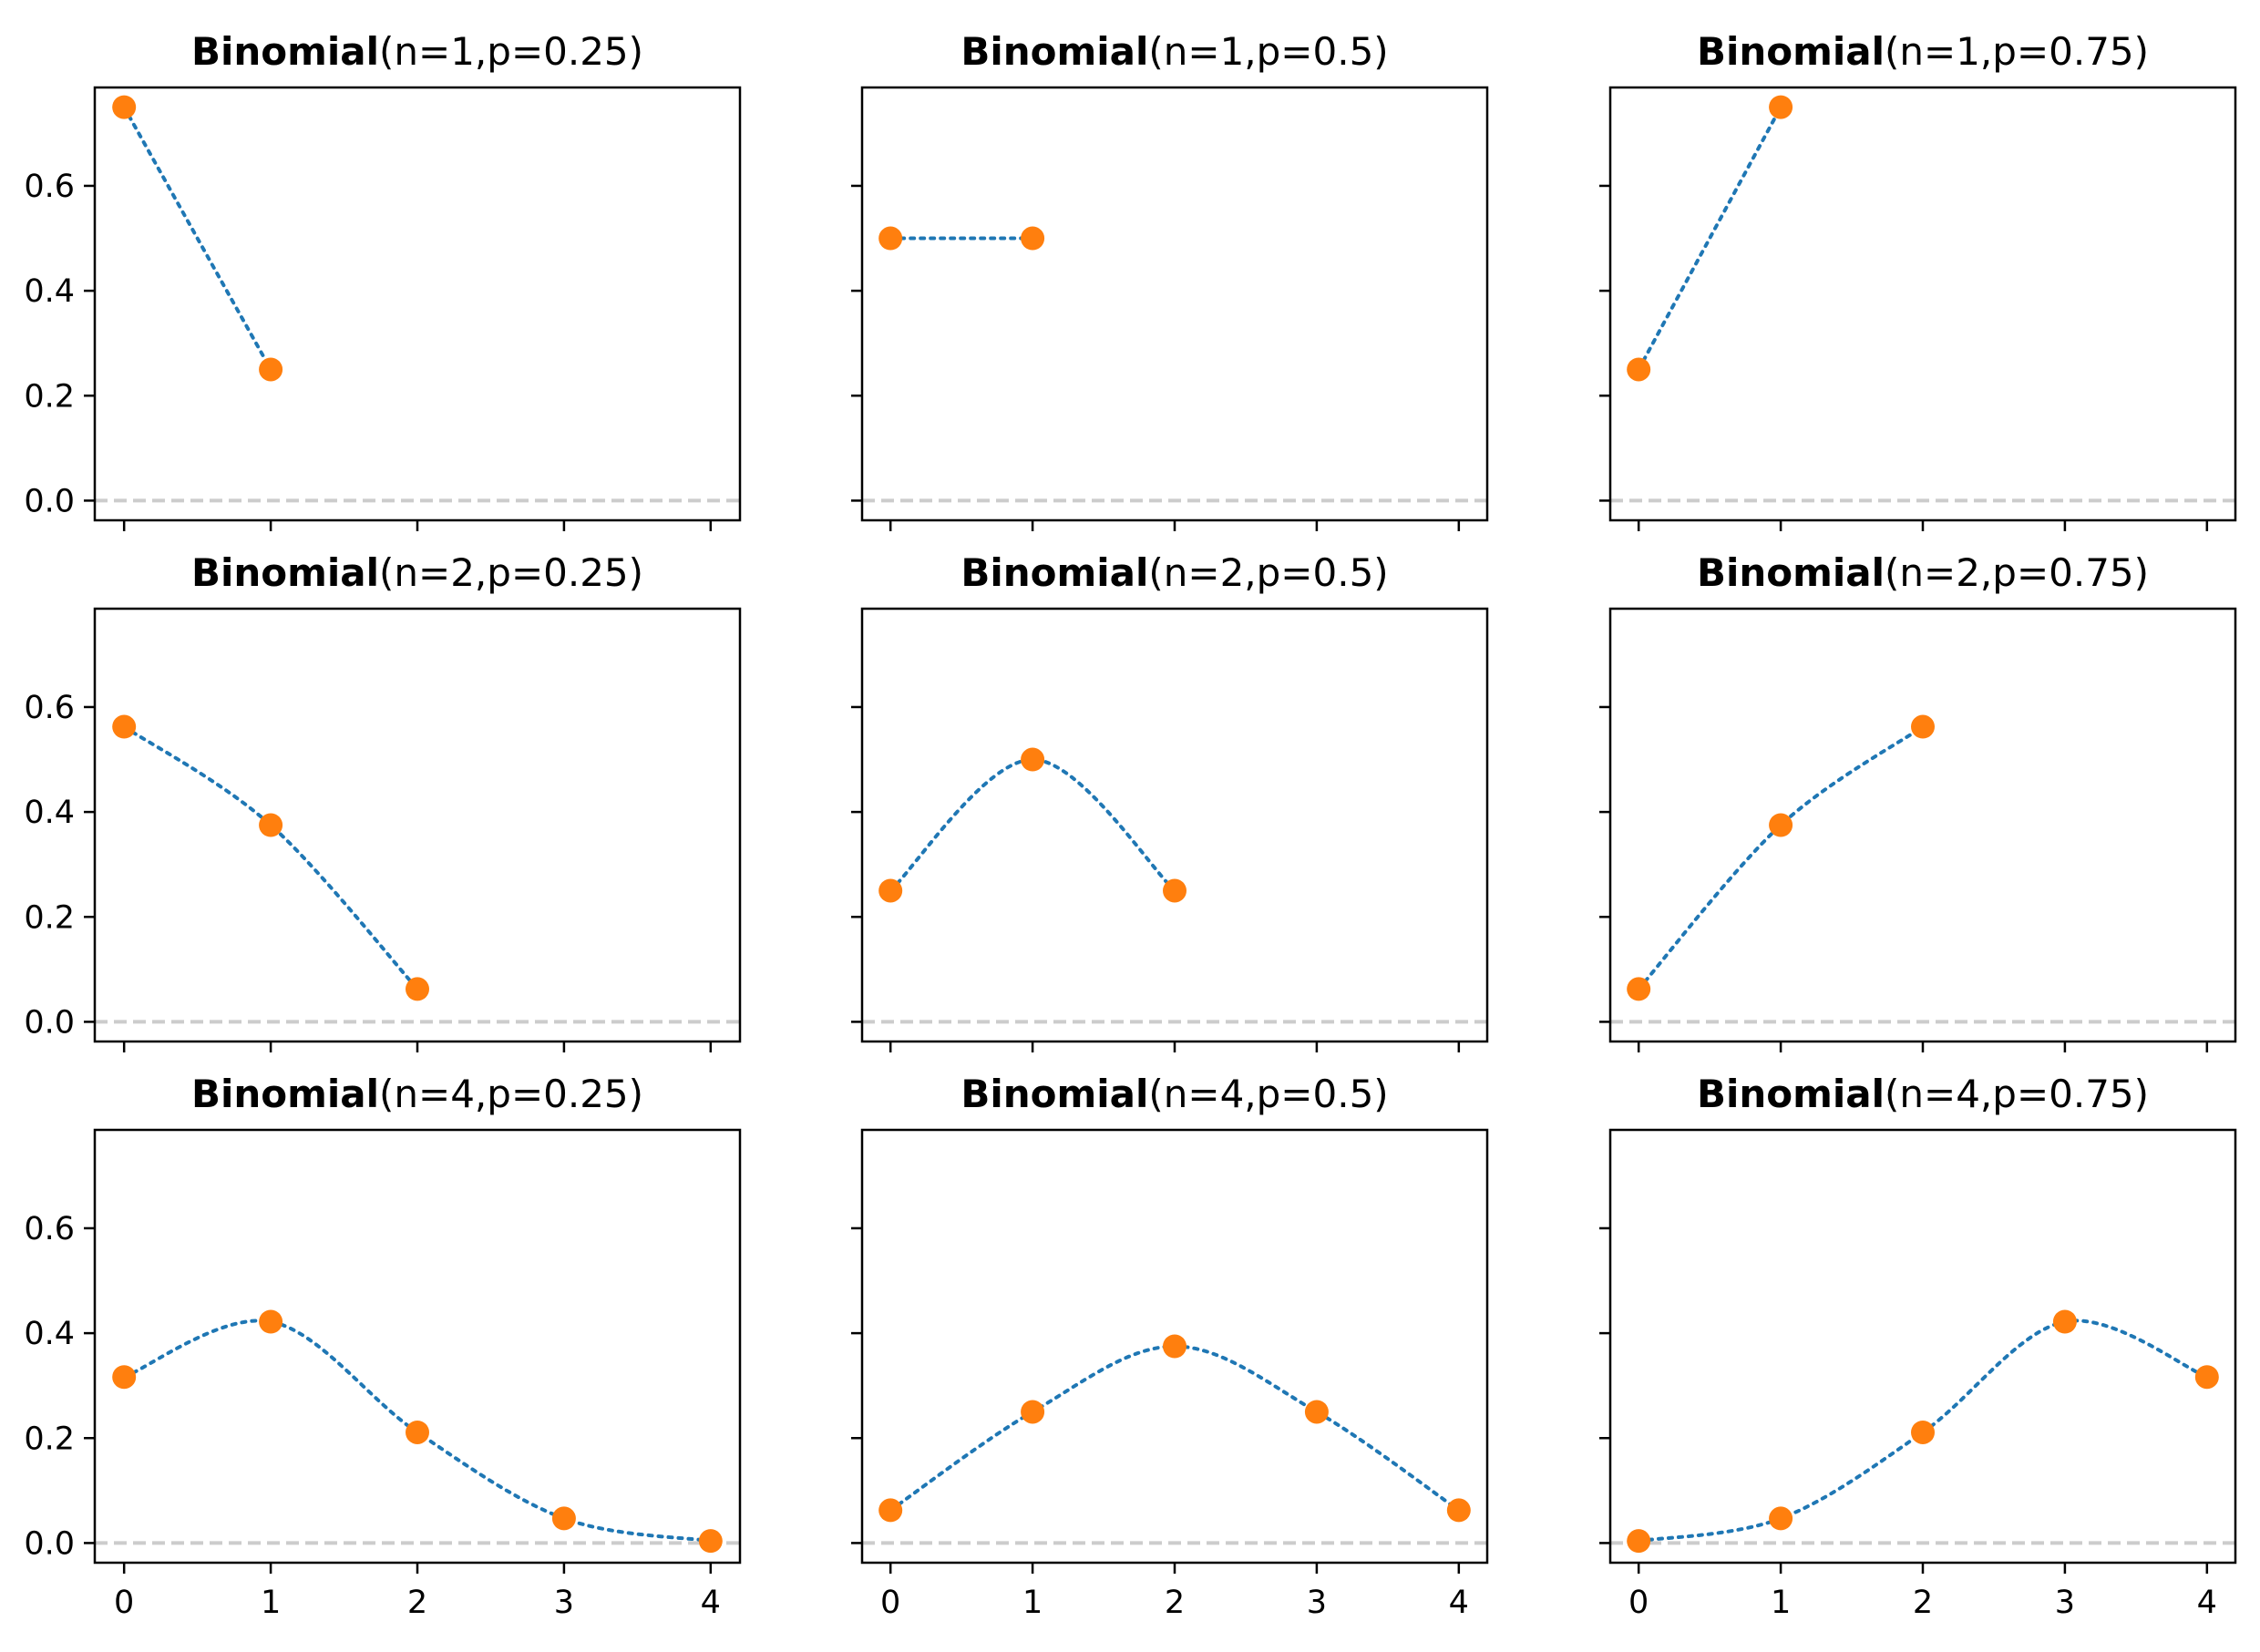 The height and width of the screenshot is (1652, 2260). Describe the element at coordinates (1268, 51) in the screenshot. I see `title-params: (n=1,p=0.5)` at that location.